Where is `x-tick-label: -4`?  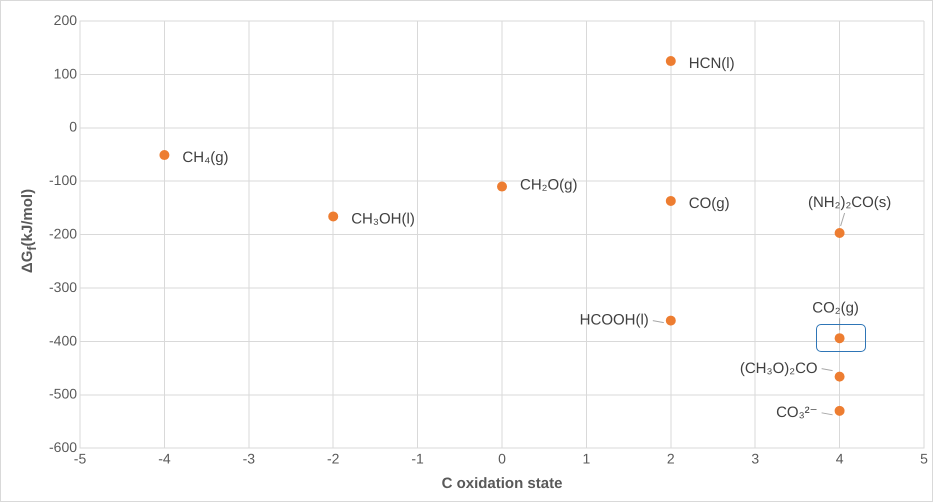 x-tick-label: -4 is located at coordinates (164, 458).